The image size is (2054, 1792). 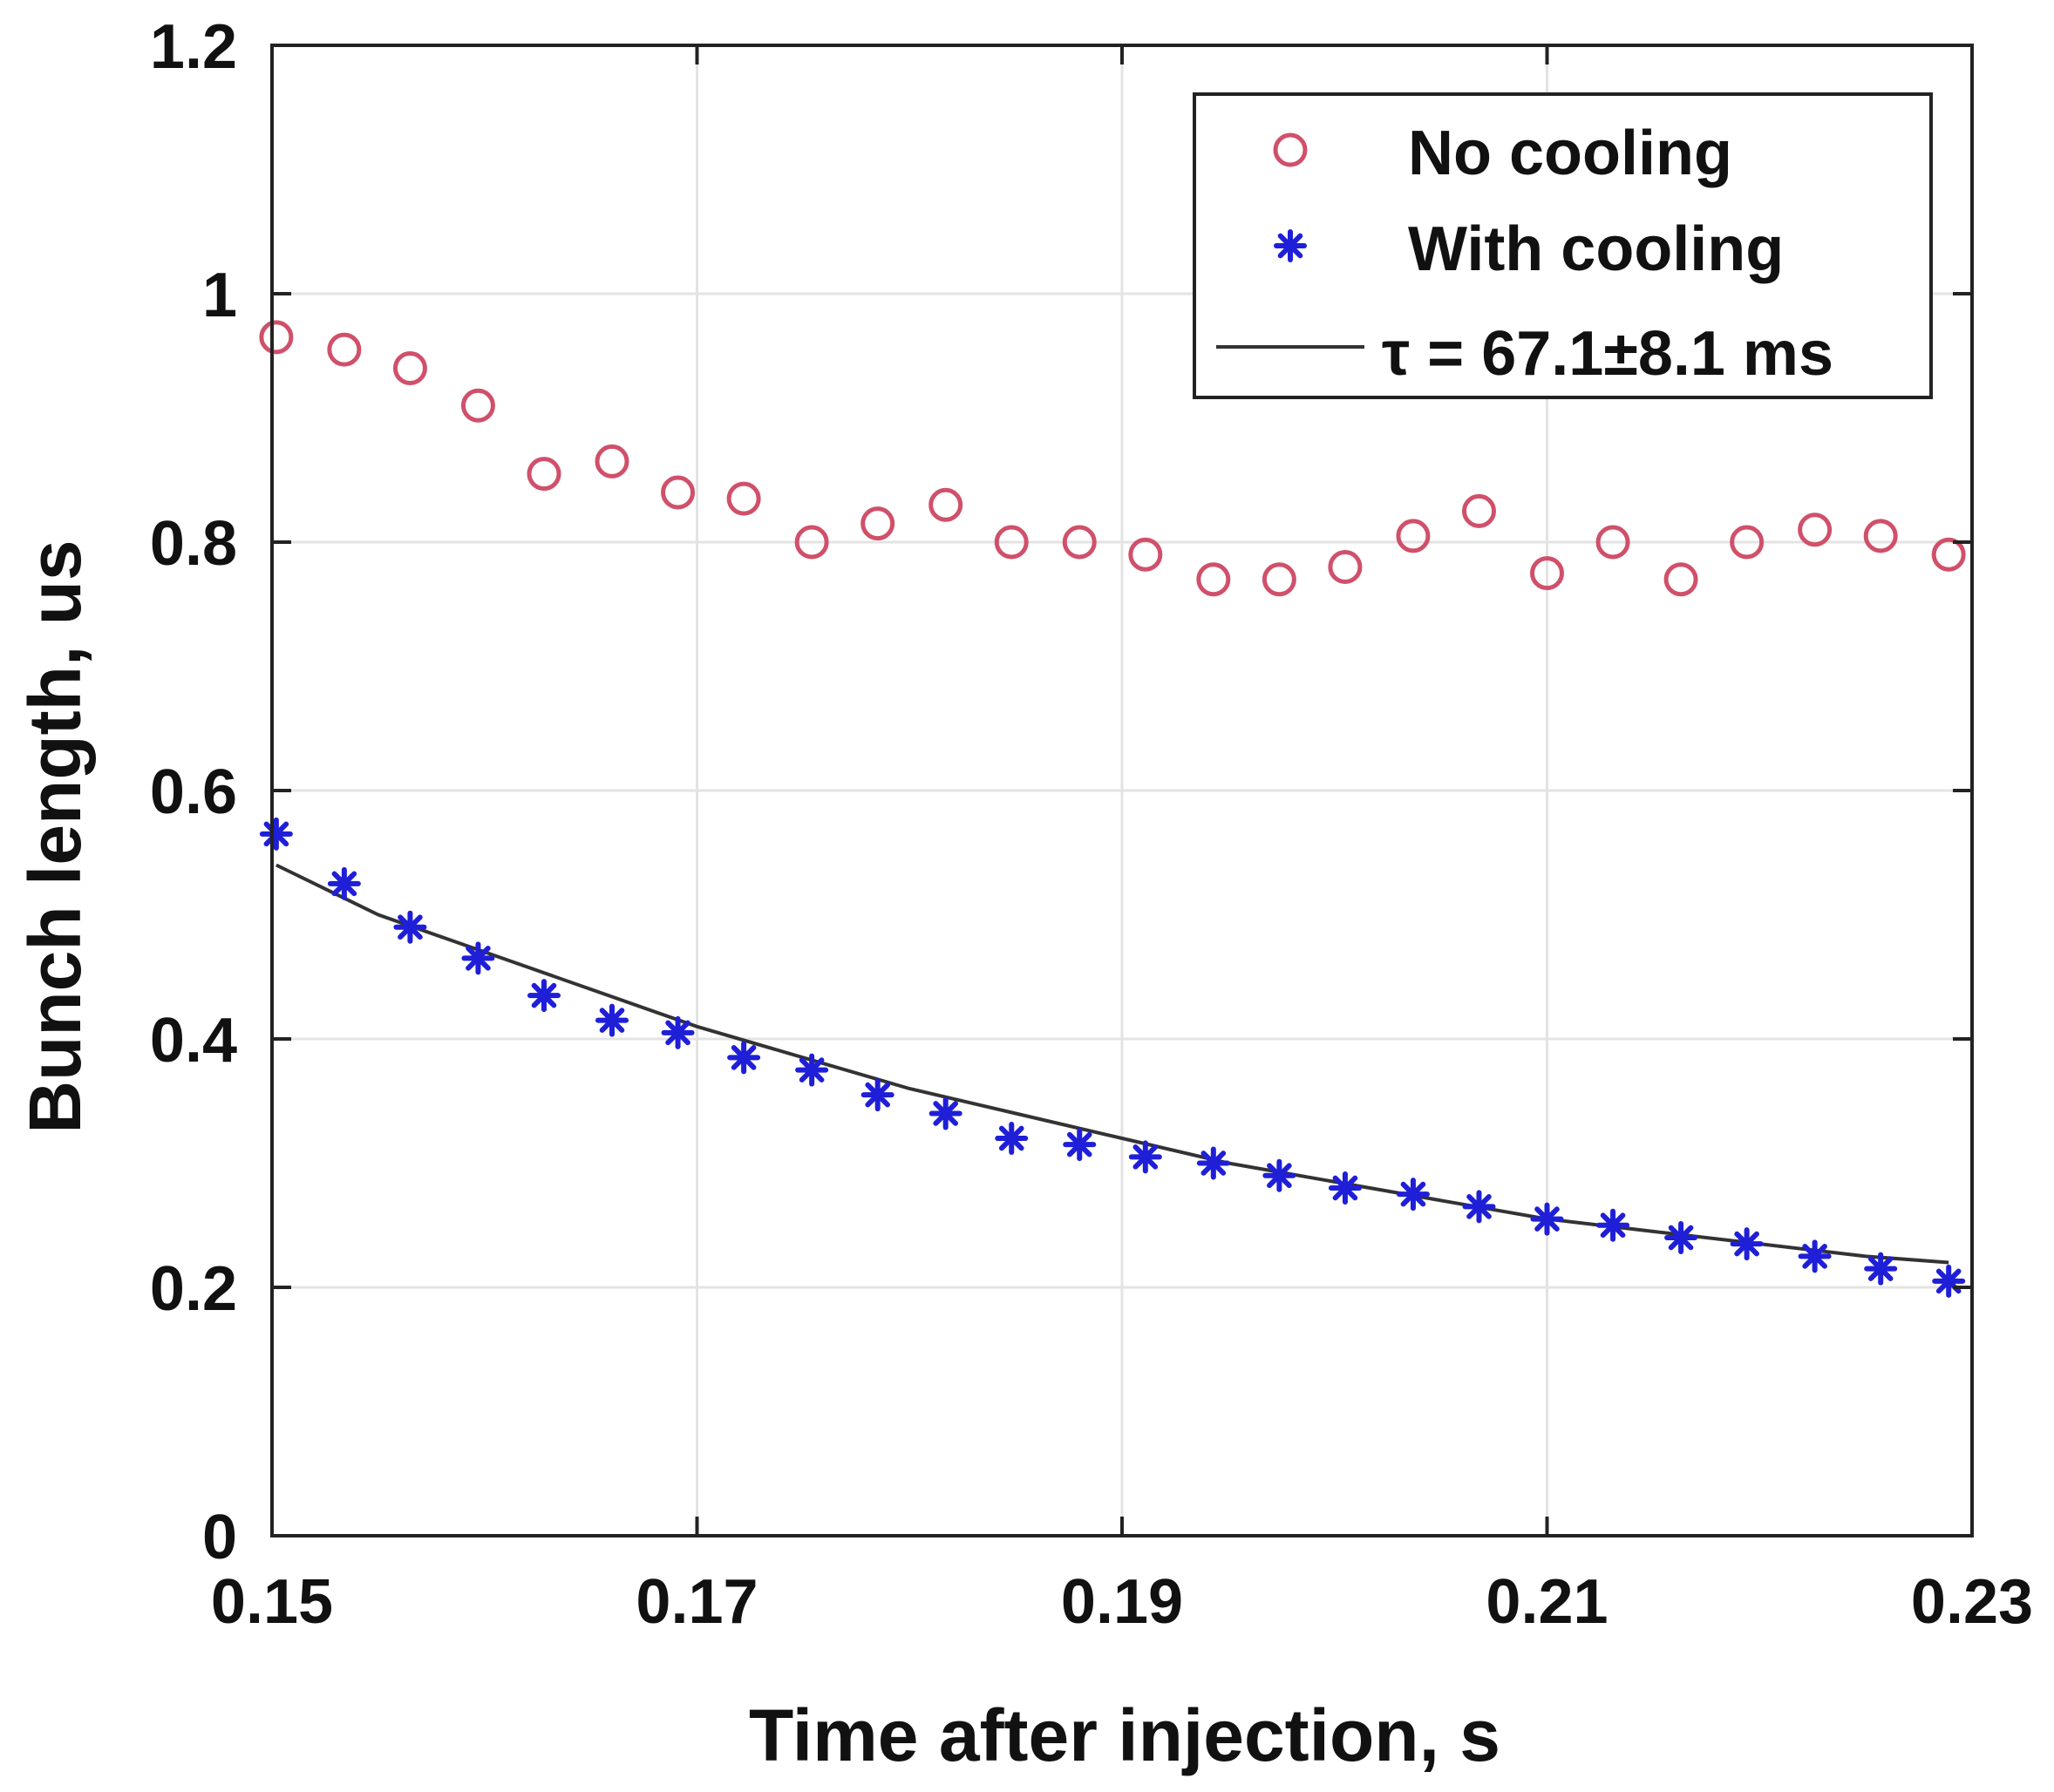 I want to click on x-tick-label: 0.17, so click(x=697, y=1602).